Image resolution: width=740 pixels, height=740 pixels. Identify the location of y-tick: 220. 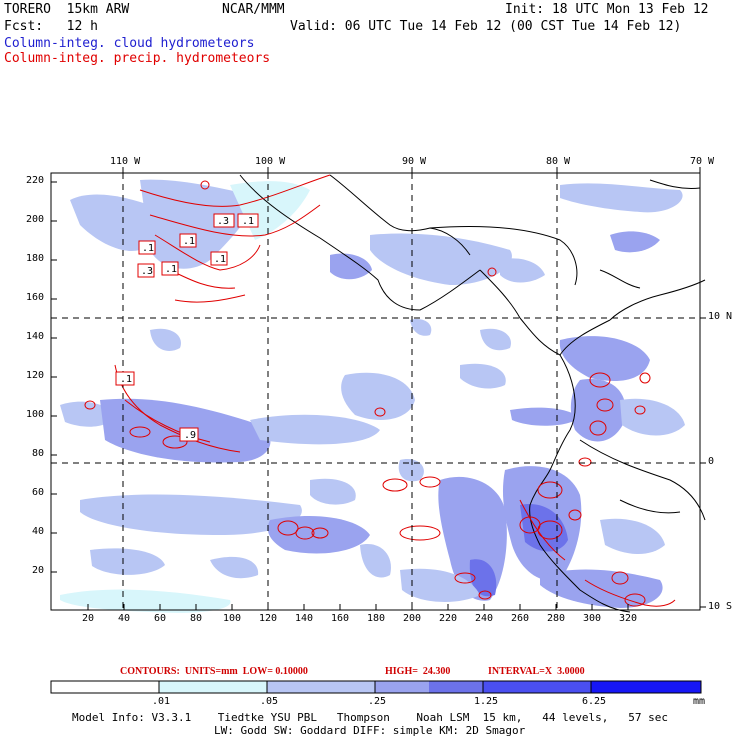
(35, 180).